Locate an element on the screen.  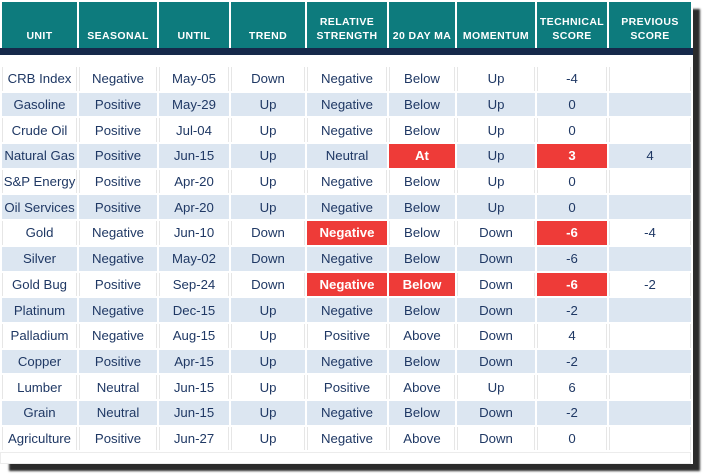
table-row-natural-gas: Natural Gas Positive Jun-15 Up Neutral At Up 3 4 is located at coordinates (346, 156).